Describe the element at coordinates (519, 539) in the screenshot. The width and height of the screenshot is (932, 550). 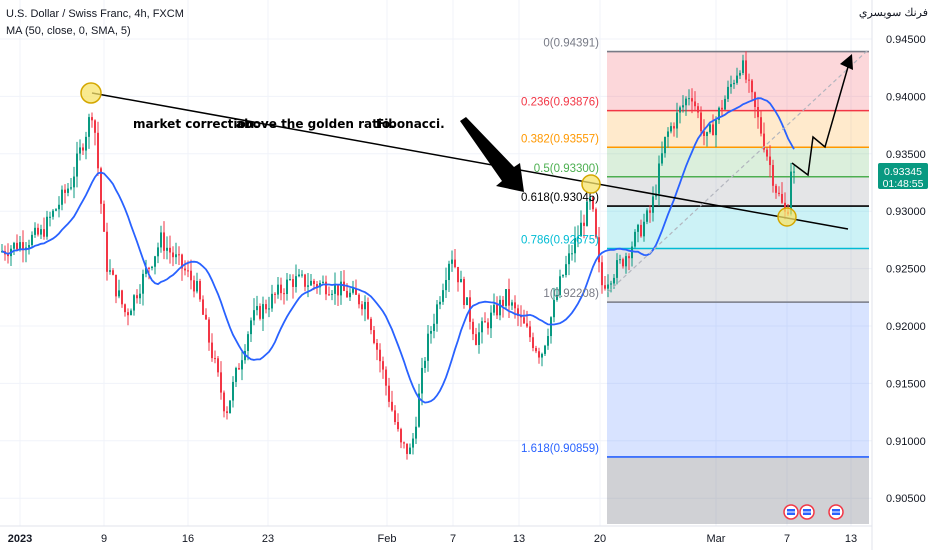
I see `time-tick-label: 13` at that location.